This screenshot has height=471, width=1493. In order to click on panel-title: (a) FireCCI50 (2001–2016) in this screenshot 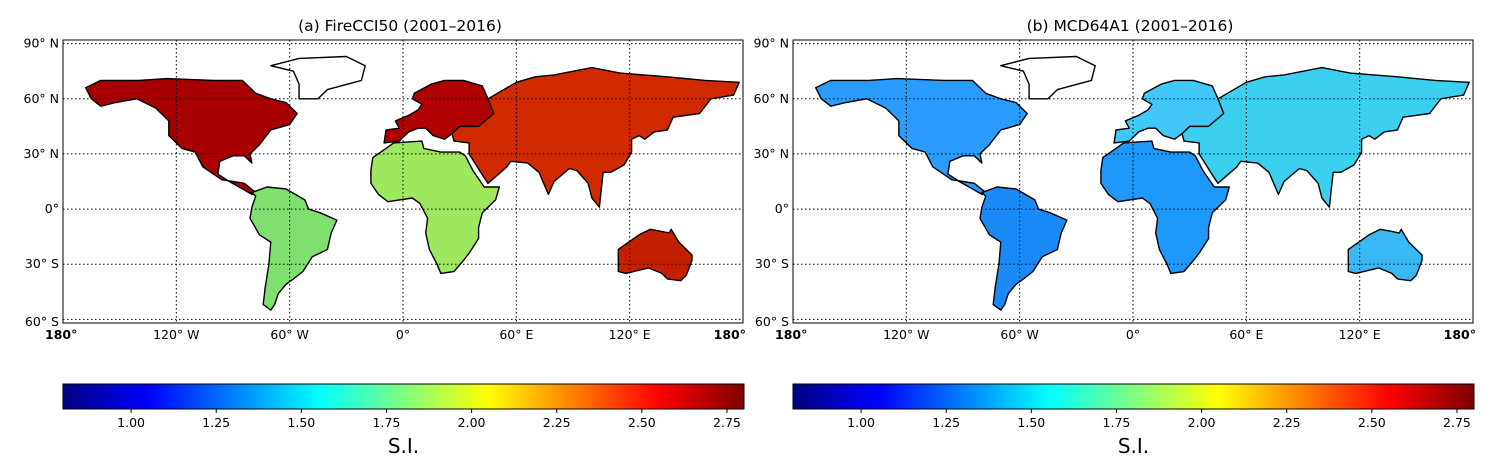, I will do `click(400, 26)`.